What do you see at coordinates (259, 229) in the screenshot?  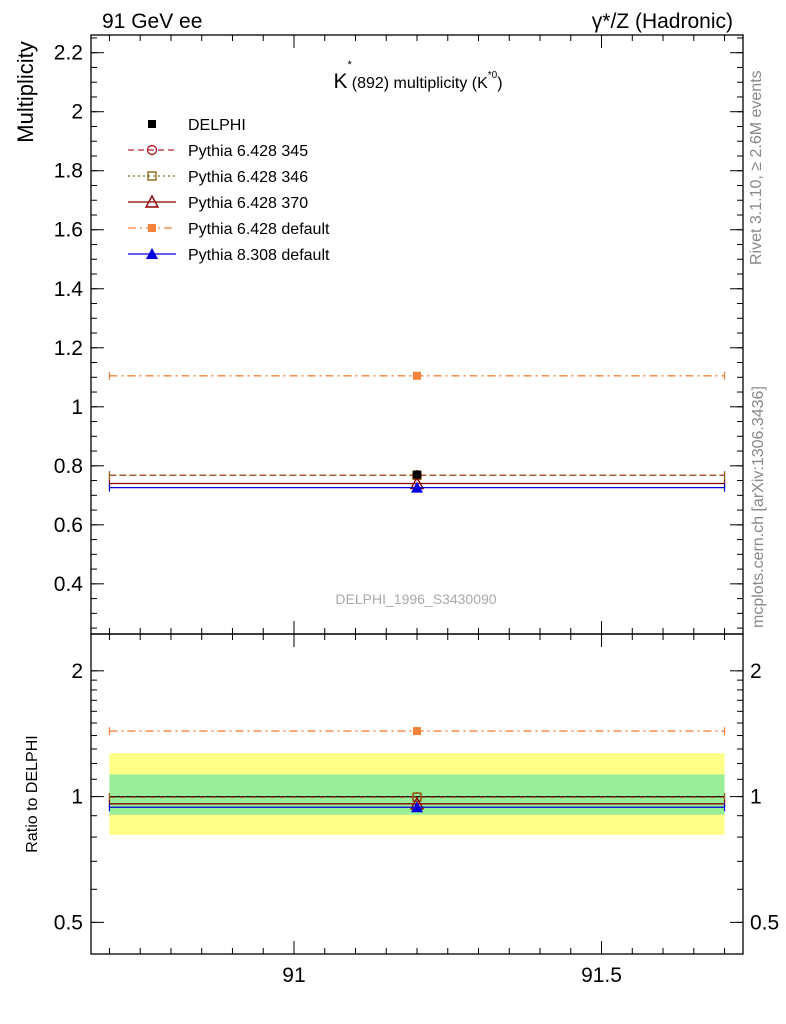 I see `legend-label: Pythia 6.428 default` at bounding box center [259, 229].